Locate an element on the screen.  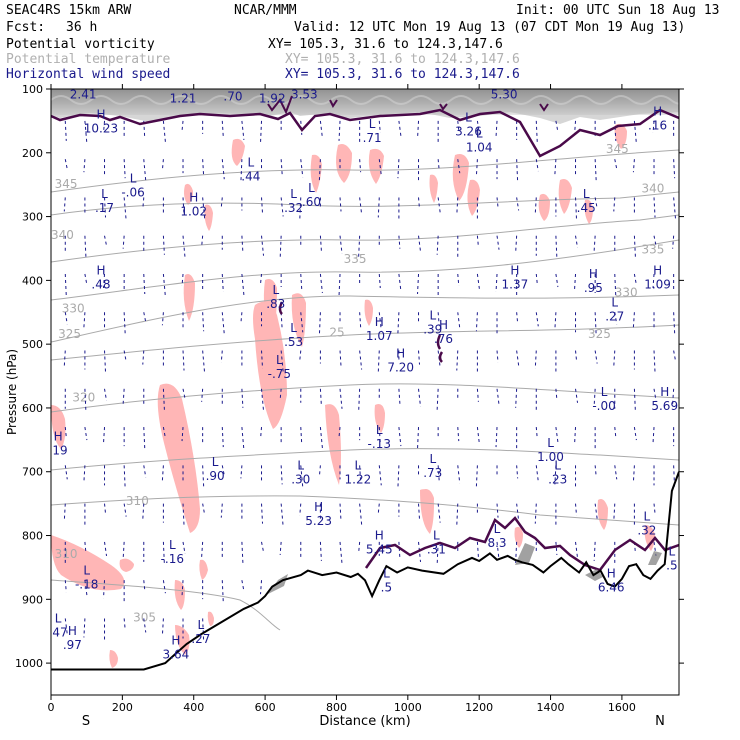
x-tick-label: 400 is located at coordinates (193, 707).